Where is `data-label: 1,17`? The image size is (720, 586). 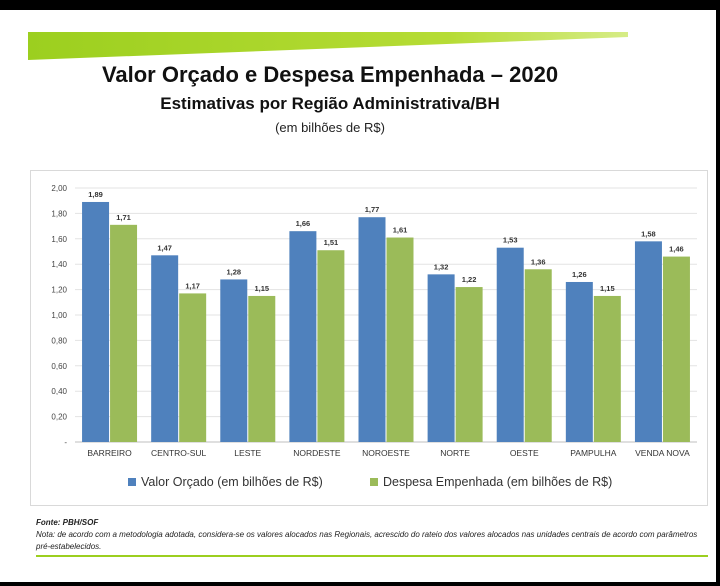
data-label: 1,17 is located at coordinates (192, 285).